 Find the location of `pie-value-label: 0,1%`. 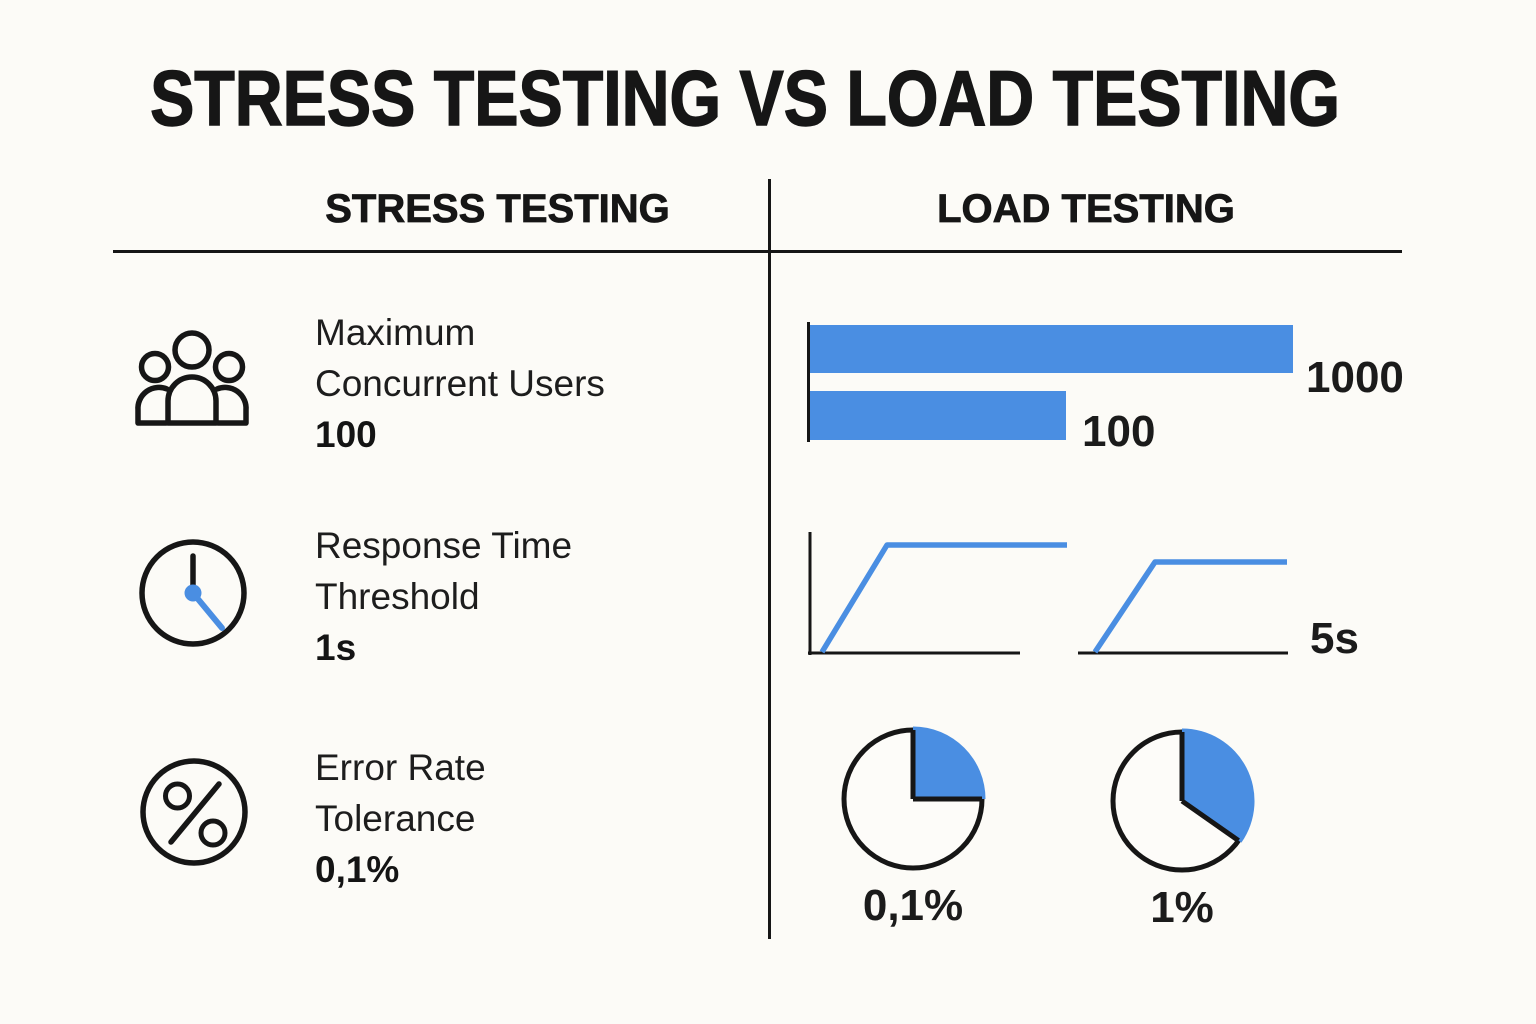

pie-value-label: 0,1% is located at coordinates (913, 905).